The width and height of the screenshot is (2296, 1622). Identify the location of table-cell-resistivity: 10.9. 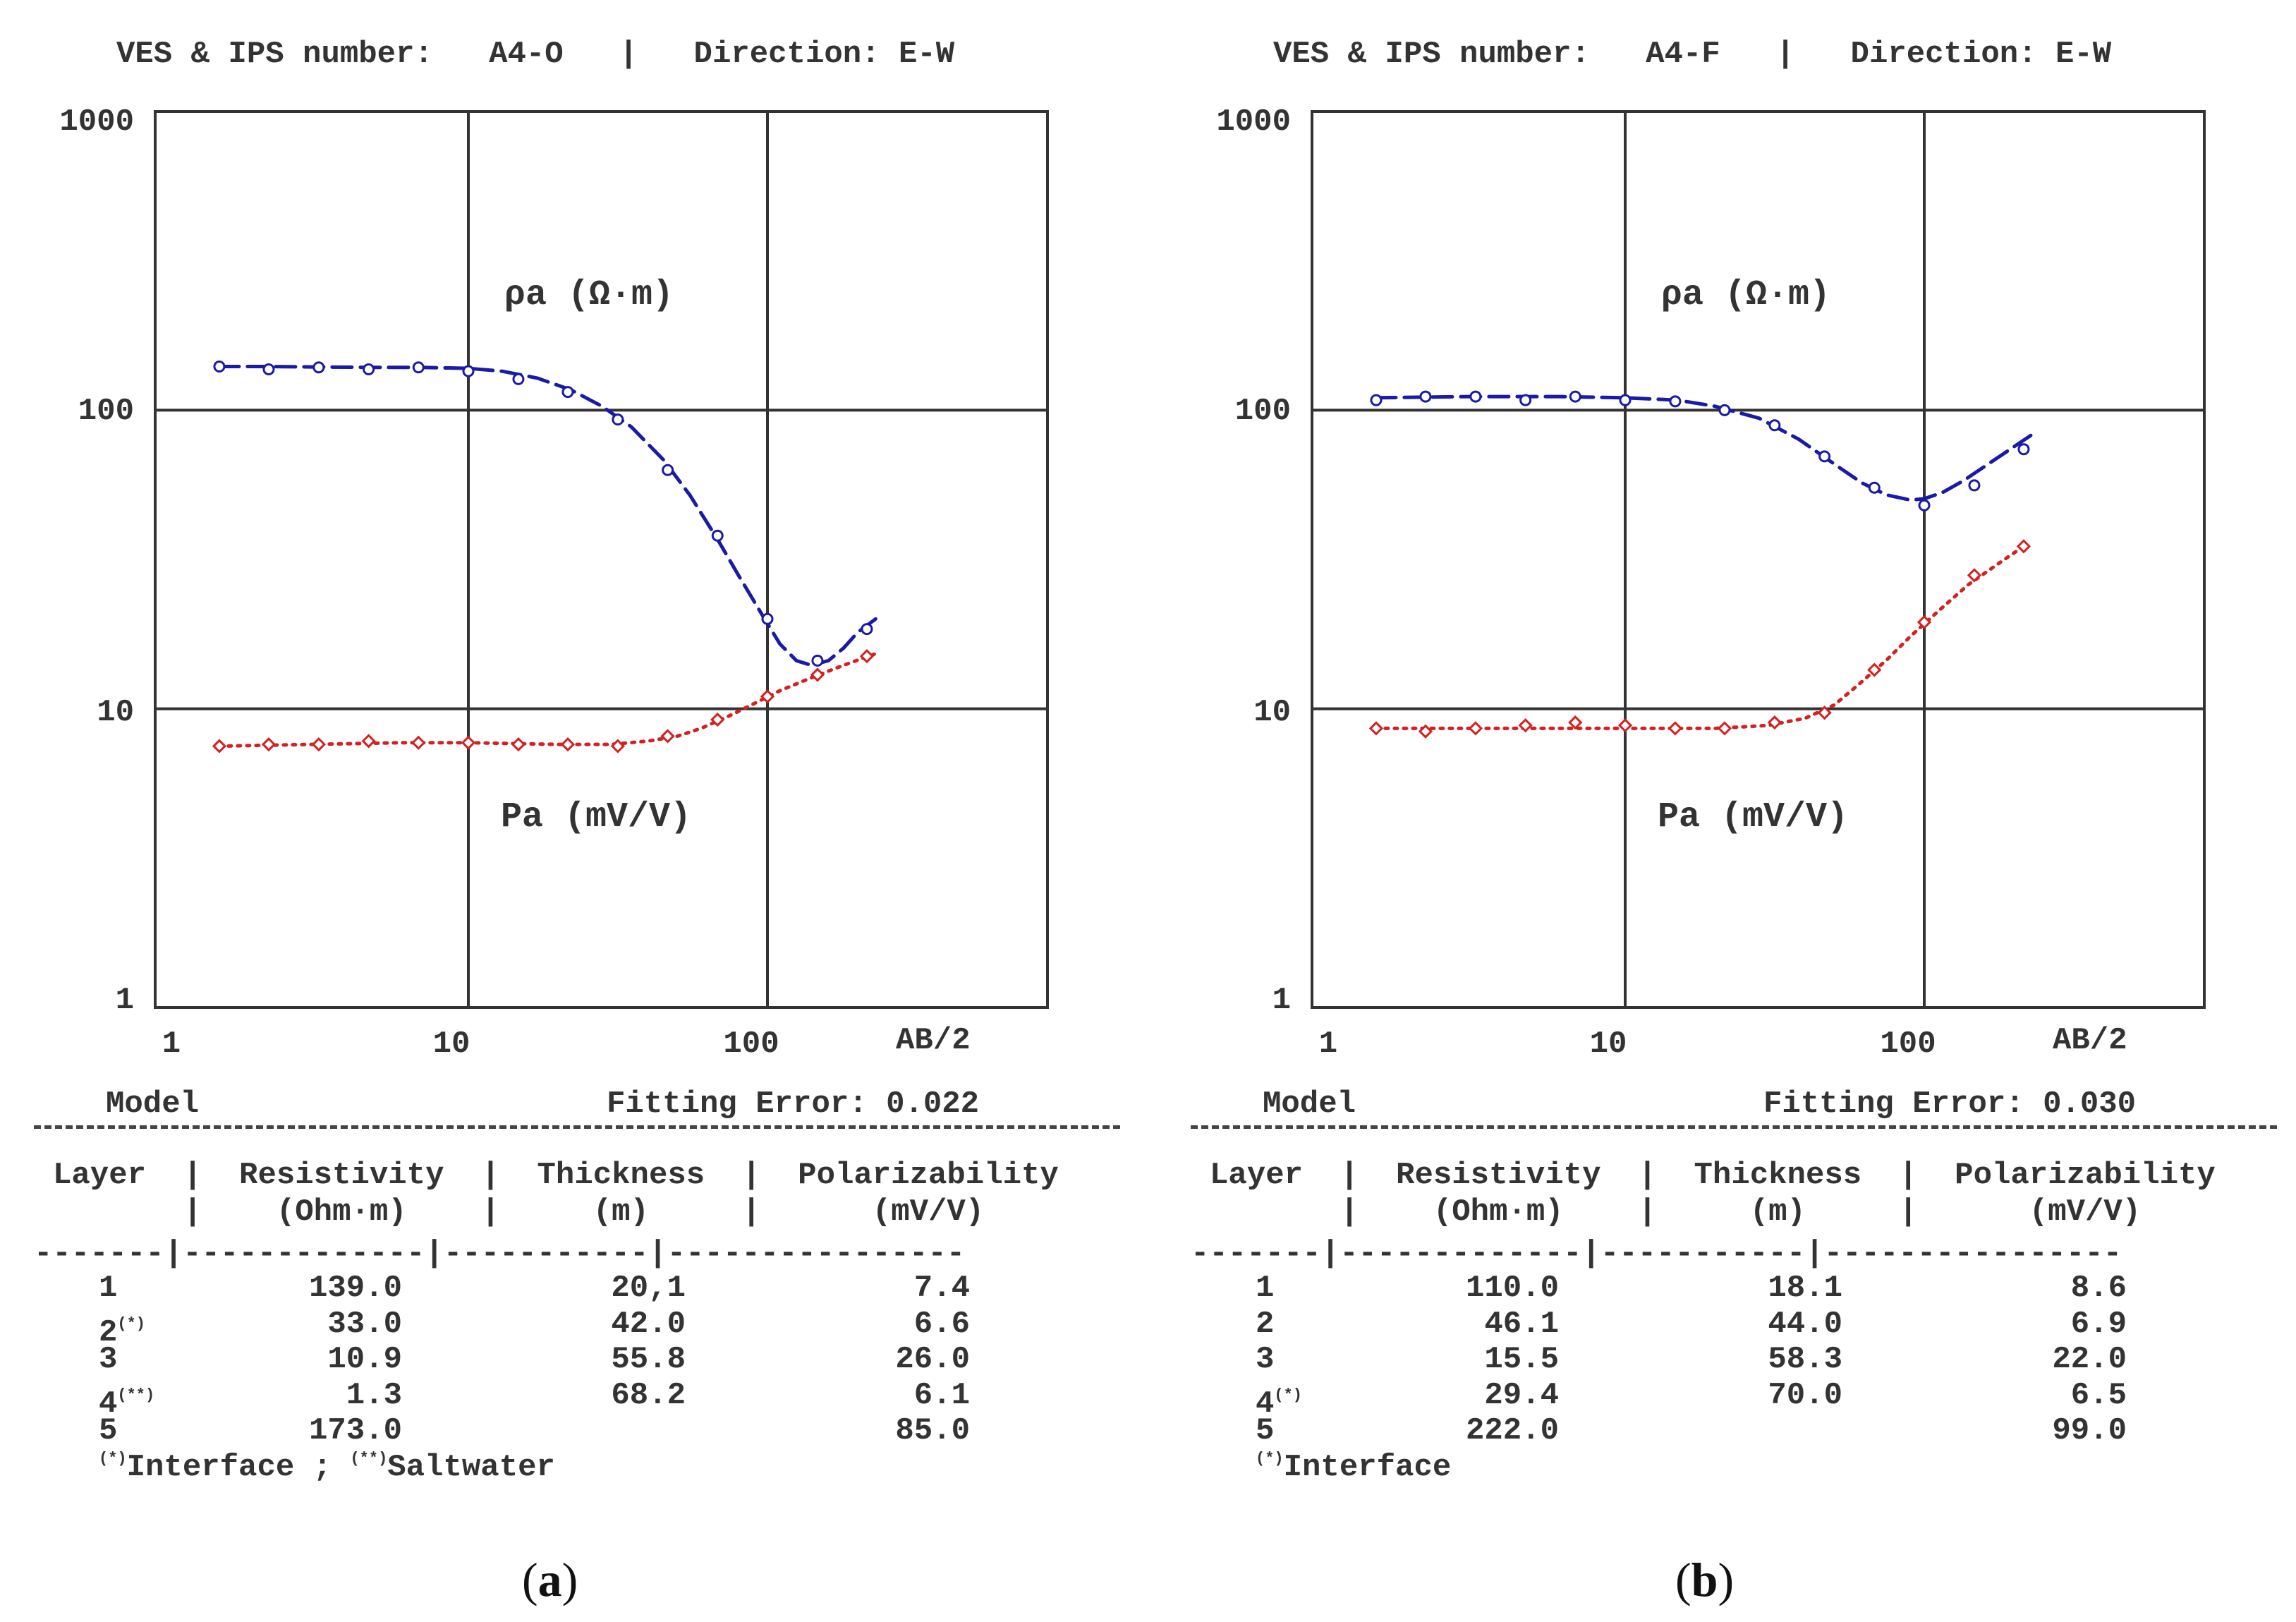
(364, 1359).